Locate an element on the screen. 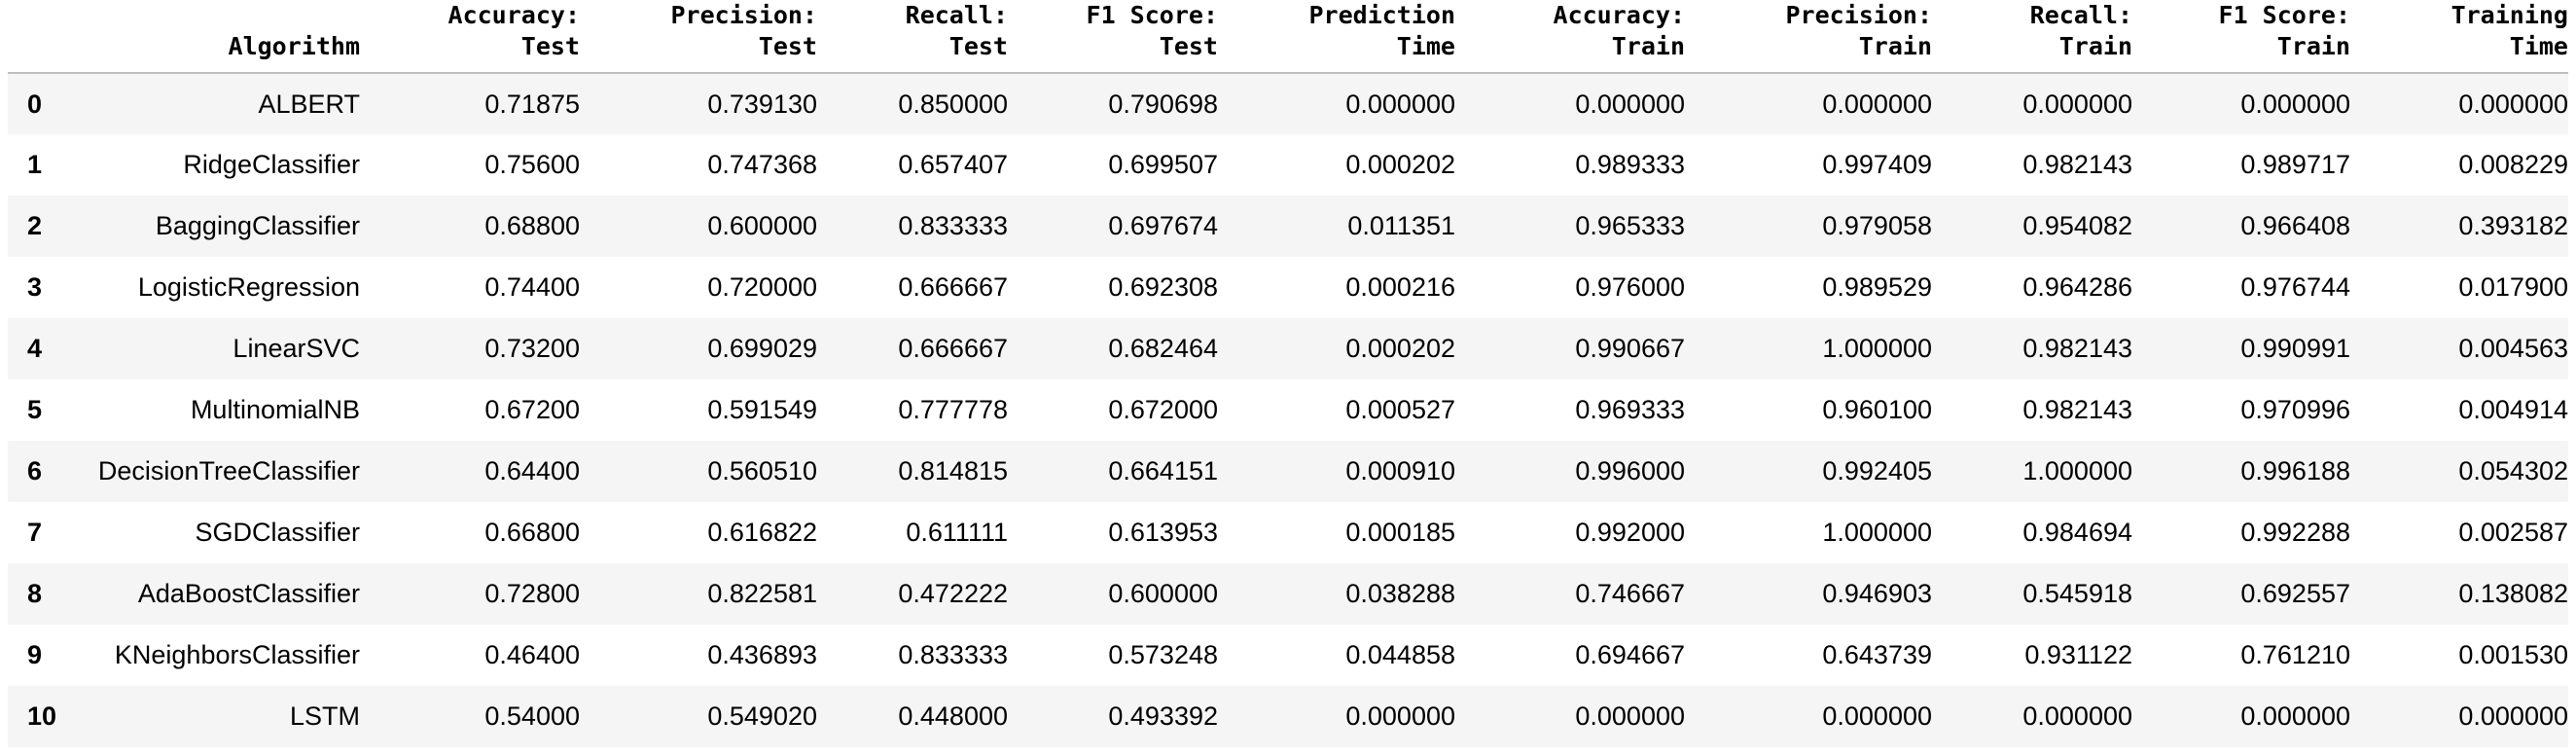 This screenshot has width=2576, height=755. metric-cell: 0.616822 is located at coordinates (698, 532).